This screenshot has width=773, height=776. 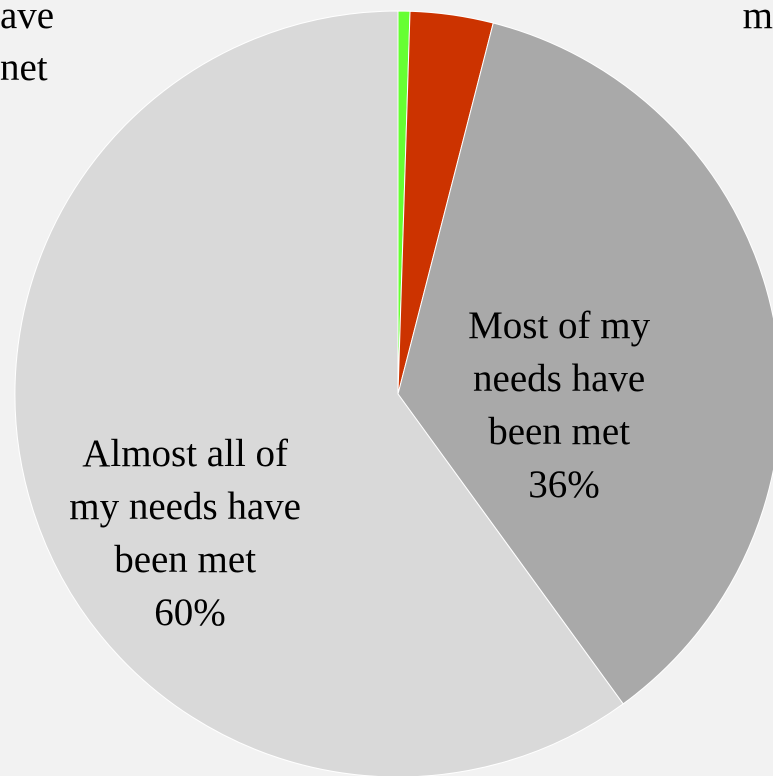 What do you see at coordinates (564, 405) in the screenshot?
I see `slice-label-most-needs-met: Most of my needs have been met 36%` at bounding box center [564, 405].